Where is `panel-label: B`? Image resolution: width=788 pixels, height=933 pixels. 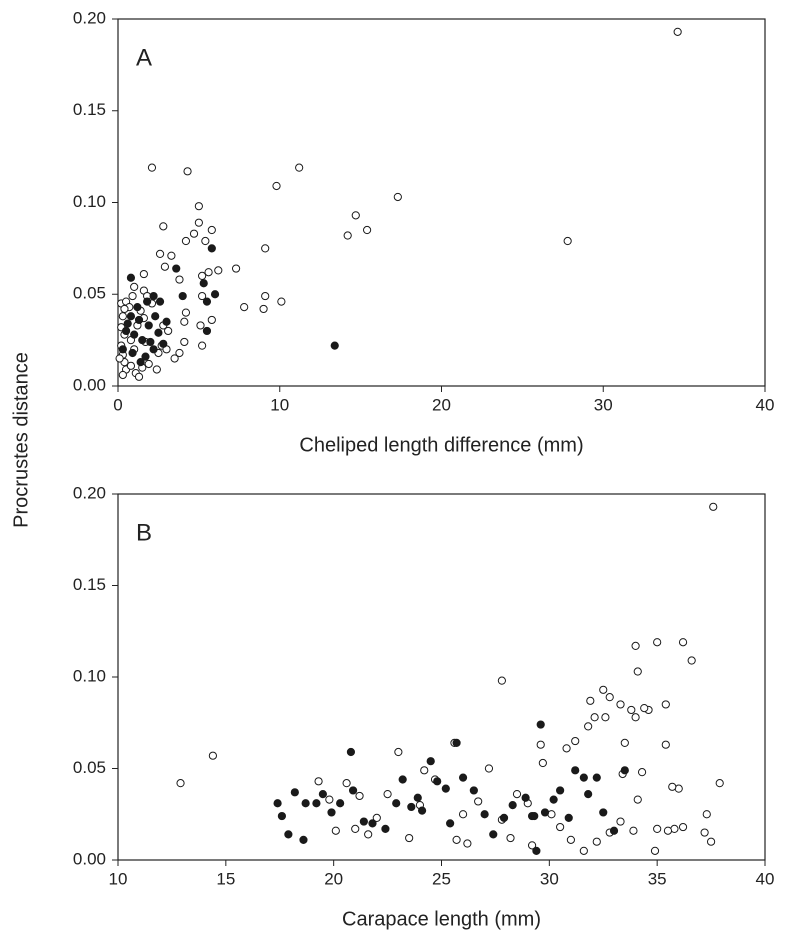 panel-label: B is located at coordinates (144, 532).